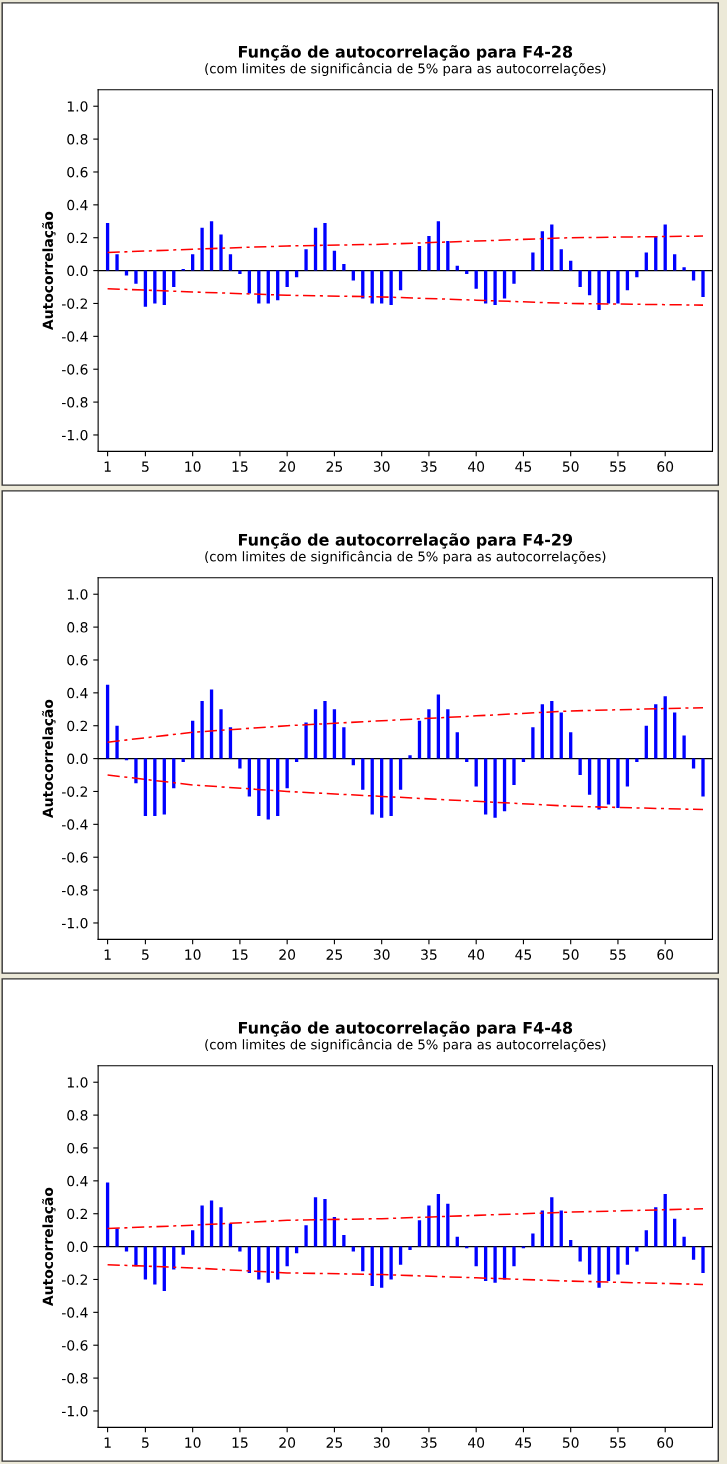 Image resolution: width=727 pixels, height=1464 pixels. I want to click on chart-title: Função de autocorrelação para F4-48, so click(405, 1029).